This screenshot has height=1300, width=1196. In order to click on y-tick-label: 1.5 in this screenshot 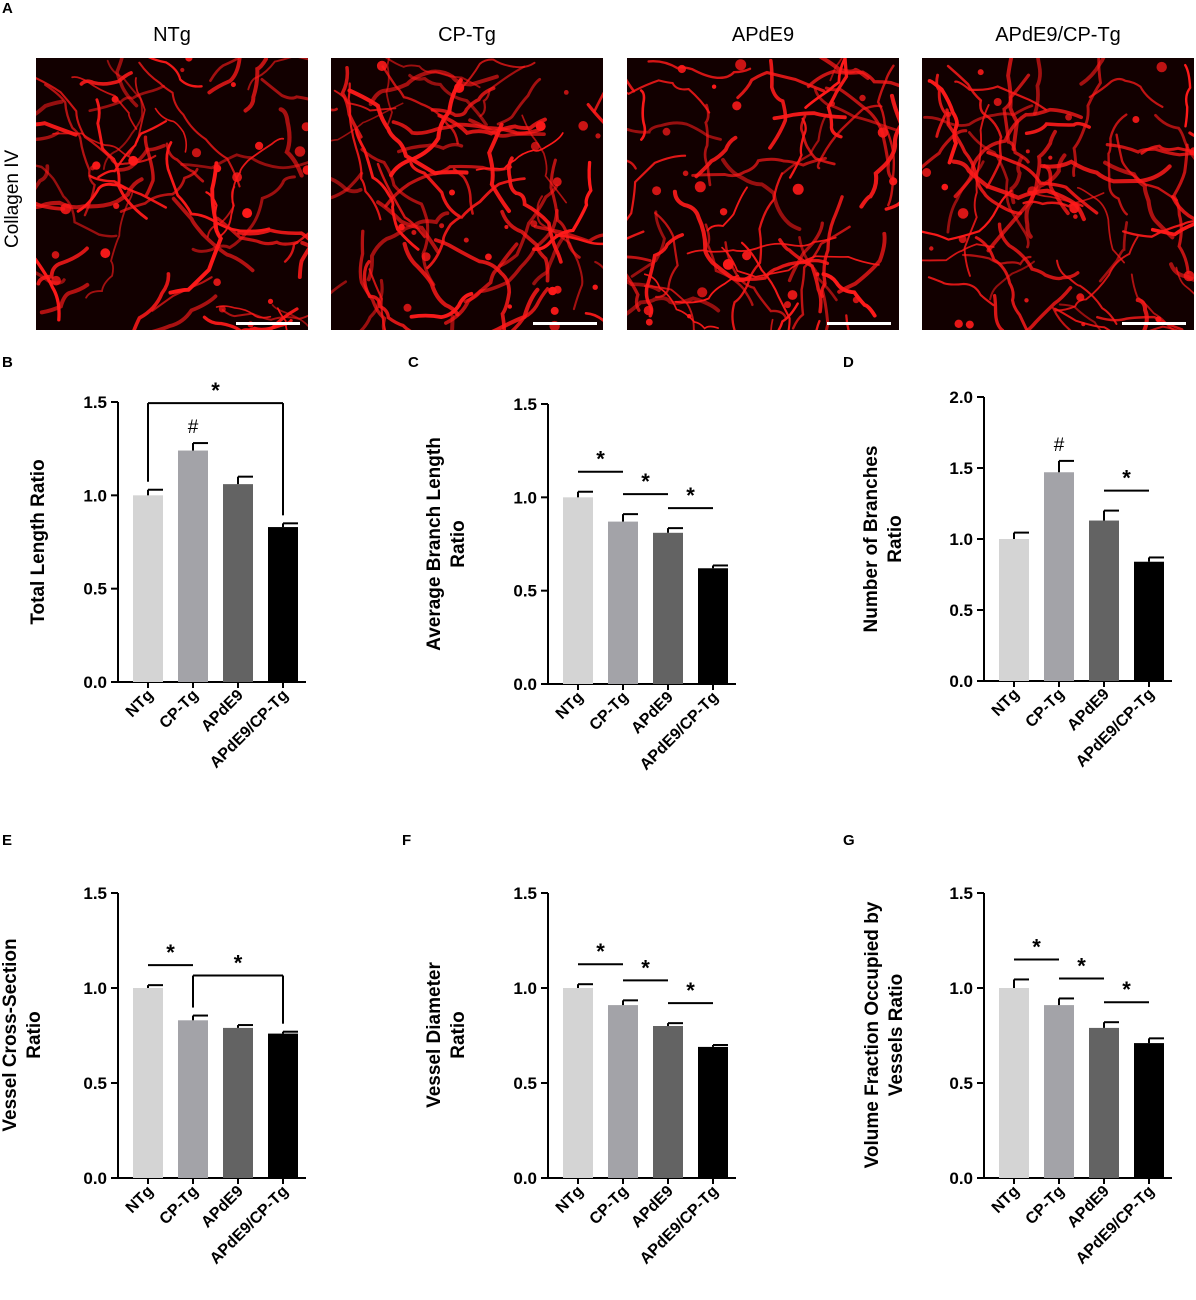, I will do `click(525, 404)`.